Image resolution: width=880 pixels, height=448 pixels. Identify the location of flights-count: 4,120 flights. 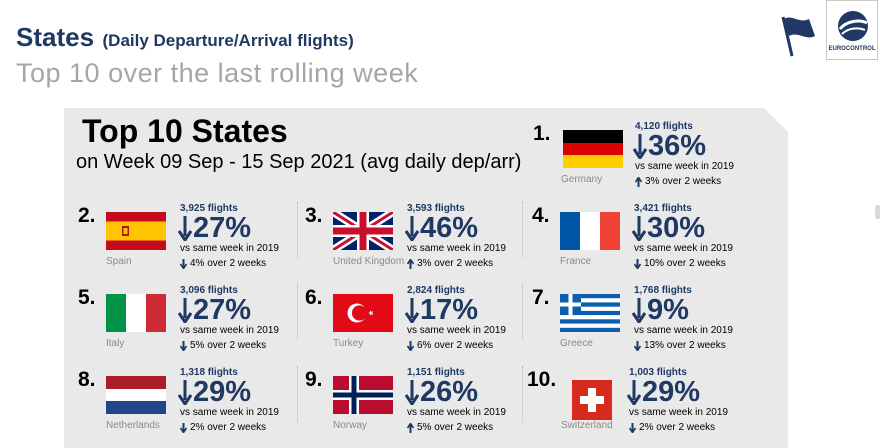
(664, 126).